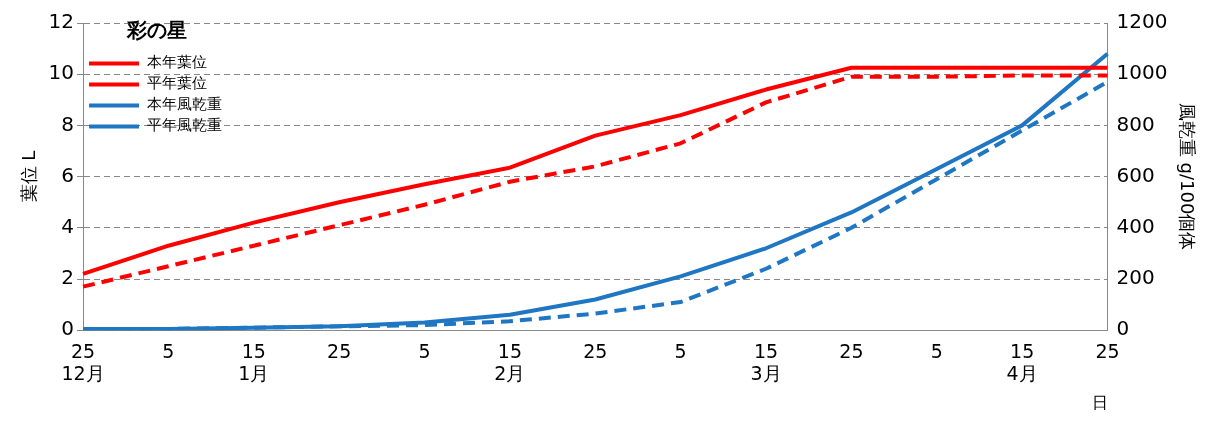  I want to click on y2-tick-label: 1200, so click(1142, 21).